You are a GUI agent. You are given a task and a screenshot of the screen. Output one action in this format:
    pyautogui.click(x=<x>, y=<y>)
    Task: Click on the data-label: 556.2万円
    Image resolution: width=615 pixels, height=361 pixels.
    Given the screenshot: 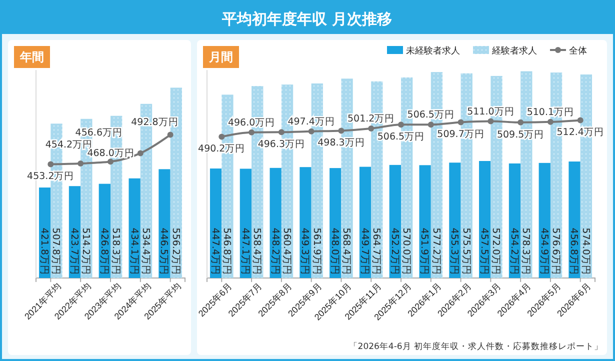 What is the action you would take?
    pyautogui.click(x=175, y=251)
    